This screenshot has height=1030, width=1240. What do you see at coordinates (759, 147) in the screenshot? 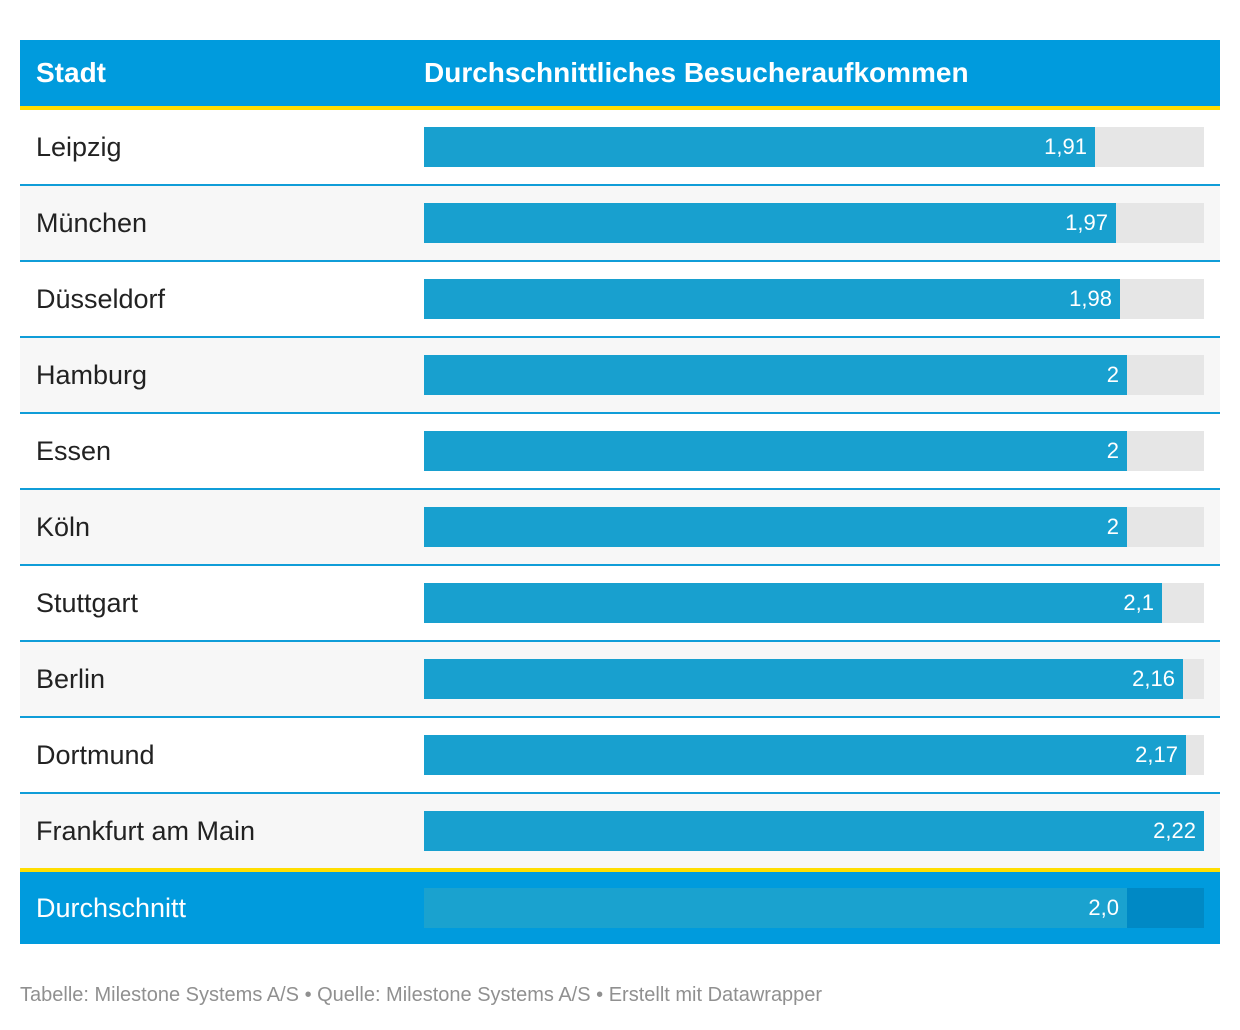
I see `bar: 1,91` at bounding box center [759, 147].